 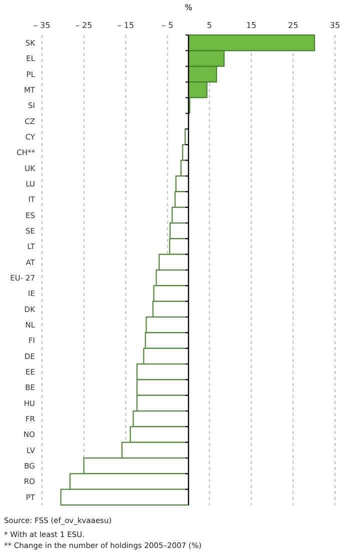 What do you see at coordinates (83, 25) in the screenshot?
I see `x-tick-label: – 25` at bounding box center [83, 25].